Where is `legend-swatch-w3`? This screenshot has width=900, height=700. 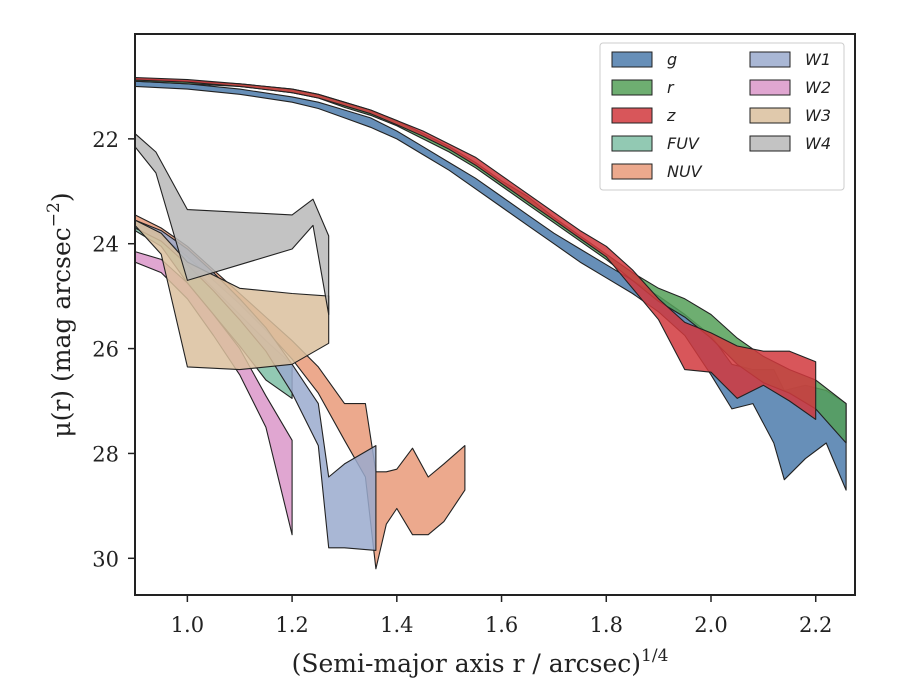
legend-swatch-w3 is located at coordinates (770, 115).